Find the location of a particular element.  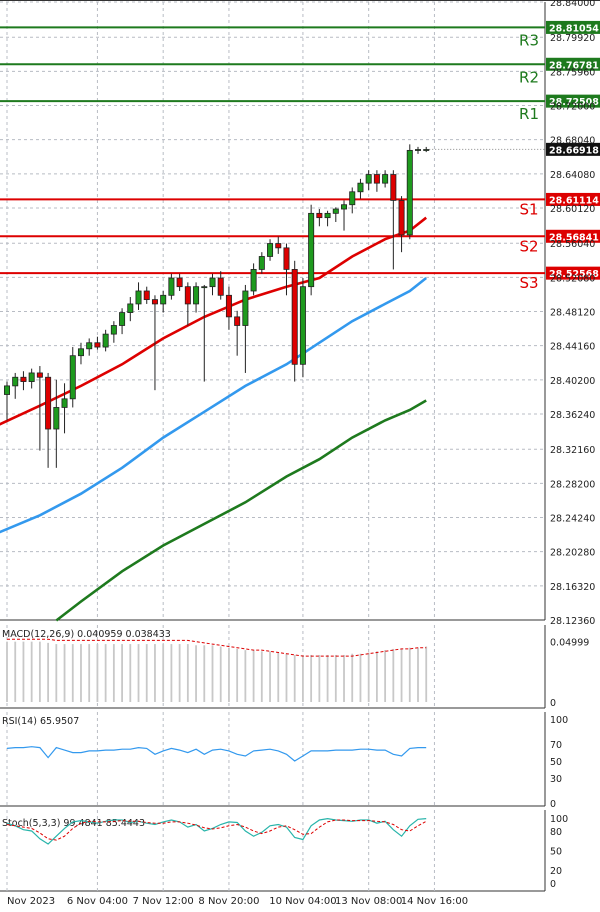

level-name-label: R2 is located at coordinates (529, 77).